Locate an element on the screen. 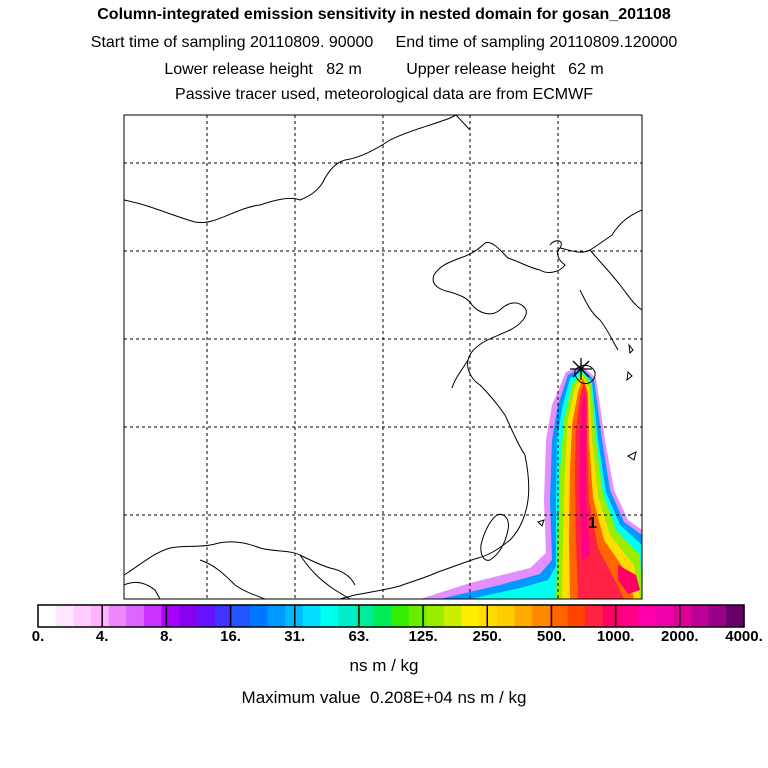 The height and width of the screenshot is (768, 768). colorbar-tick-label: 63. is located at coordinates (359, 636).